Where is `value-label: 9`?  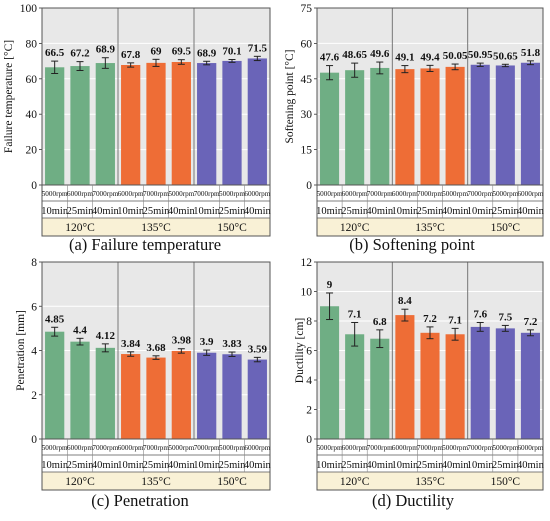 value-label: 9 is located at coordinates (330, 285).